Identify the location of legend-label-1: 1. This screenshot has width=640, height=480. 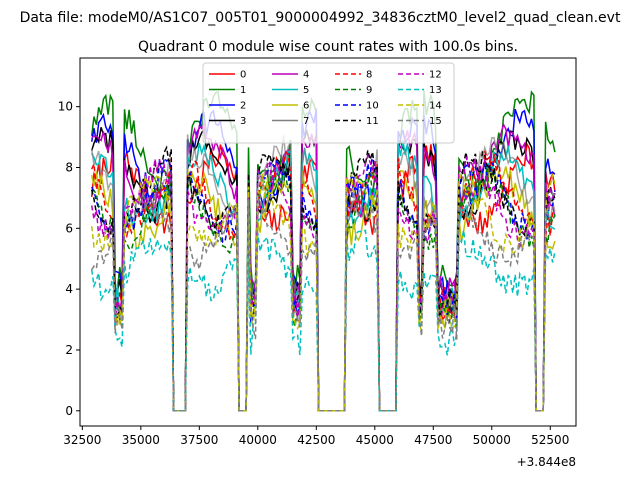
(243, 90).